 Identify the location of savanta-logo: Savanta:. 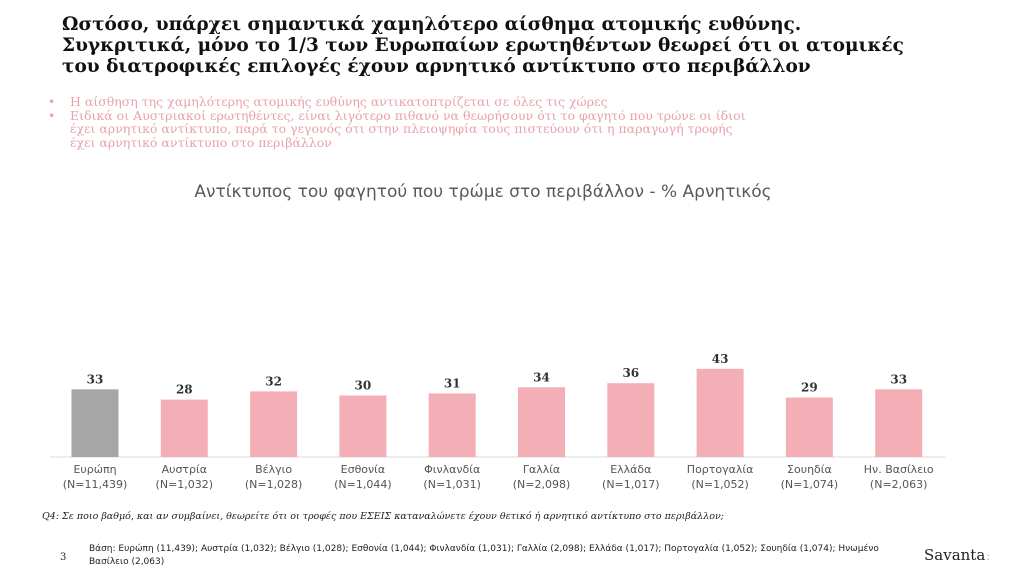
(957, 555).